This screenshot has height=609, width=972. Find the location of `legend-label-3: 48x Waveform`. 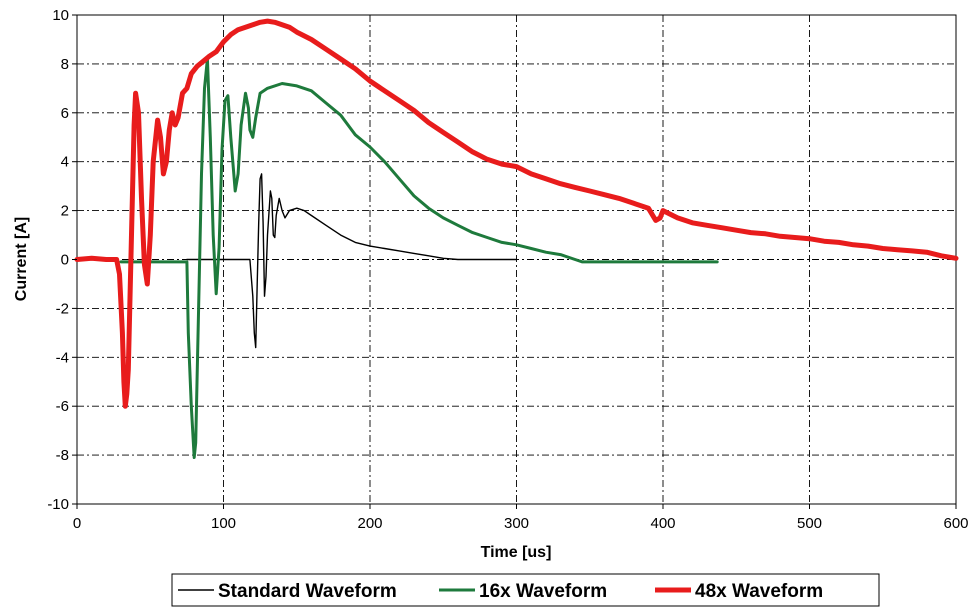

legend-label-3: 48x Waveform is located at coordinates (759, 591).